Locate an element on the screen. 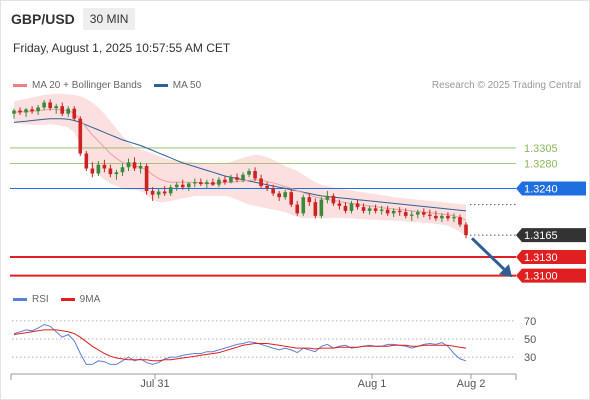  rsi-tick-label: 30 is located at coordinates (530, 358).